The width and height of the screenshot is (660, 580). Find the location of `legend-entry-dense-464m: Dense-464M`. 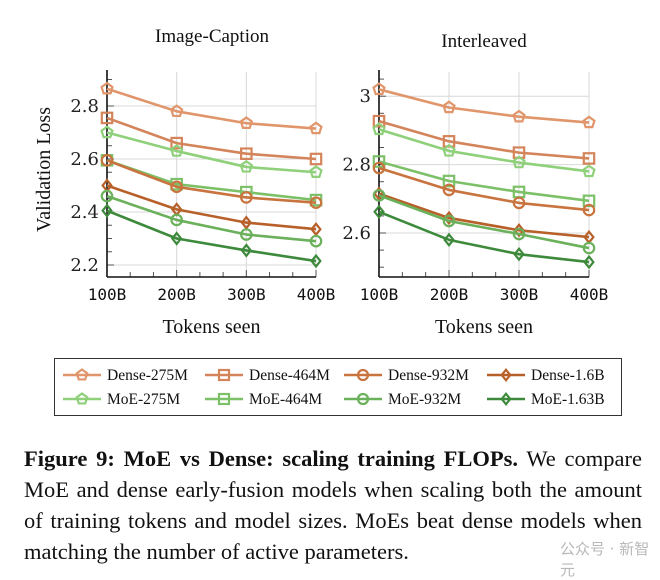

legend-entry-dense-464m: Dense-464M is located at coordinates (267, 375).